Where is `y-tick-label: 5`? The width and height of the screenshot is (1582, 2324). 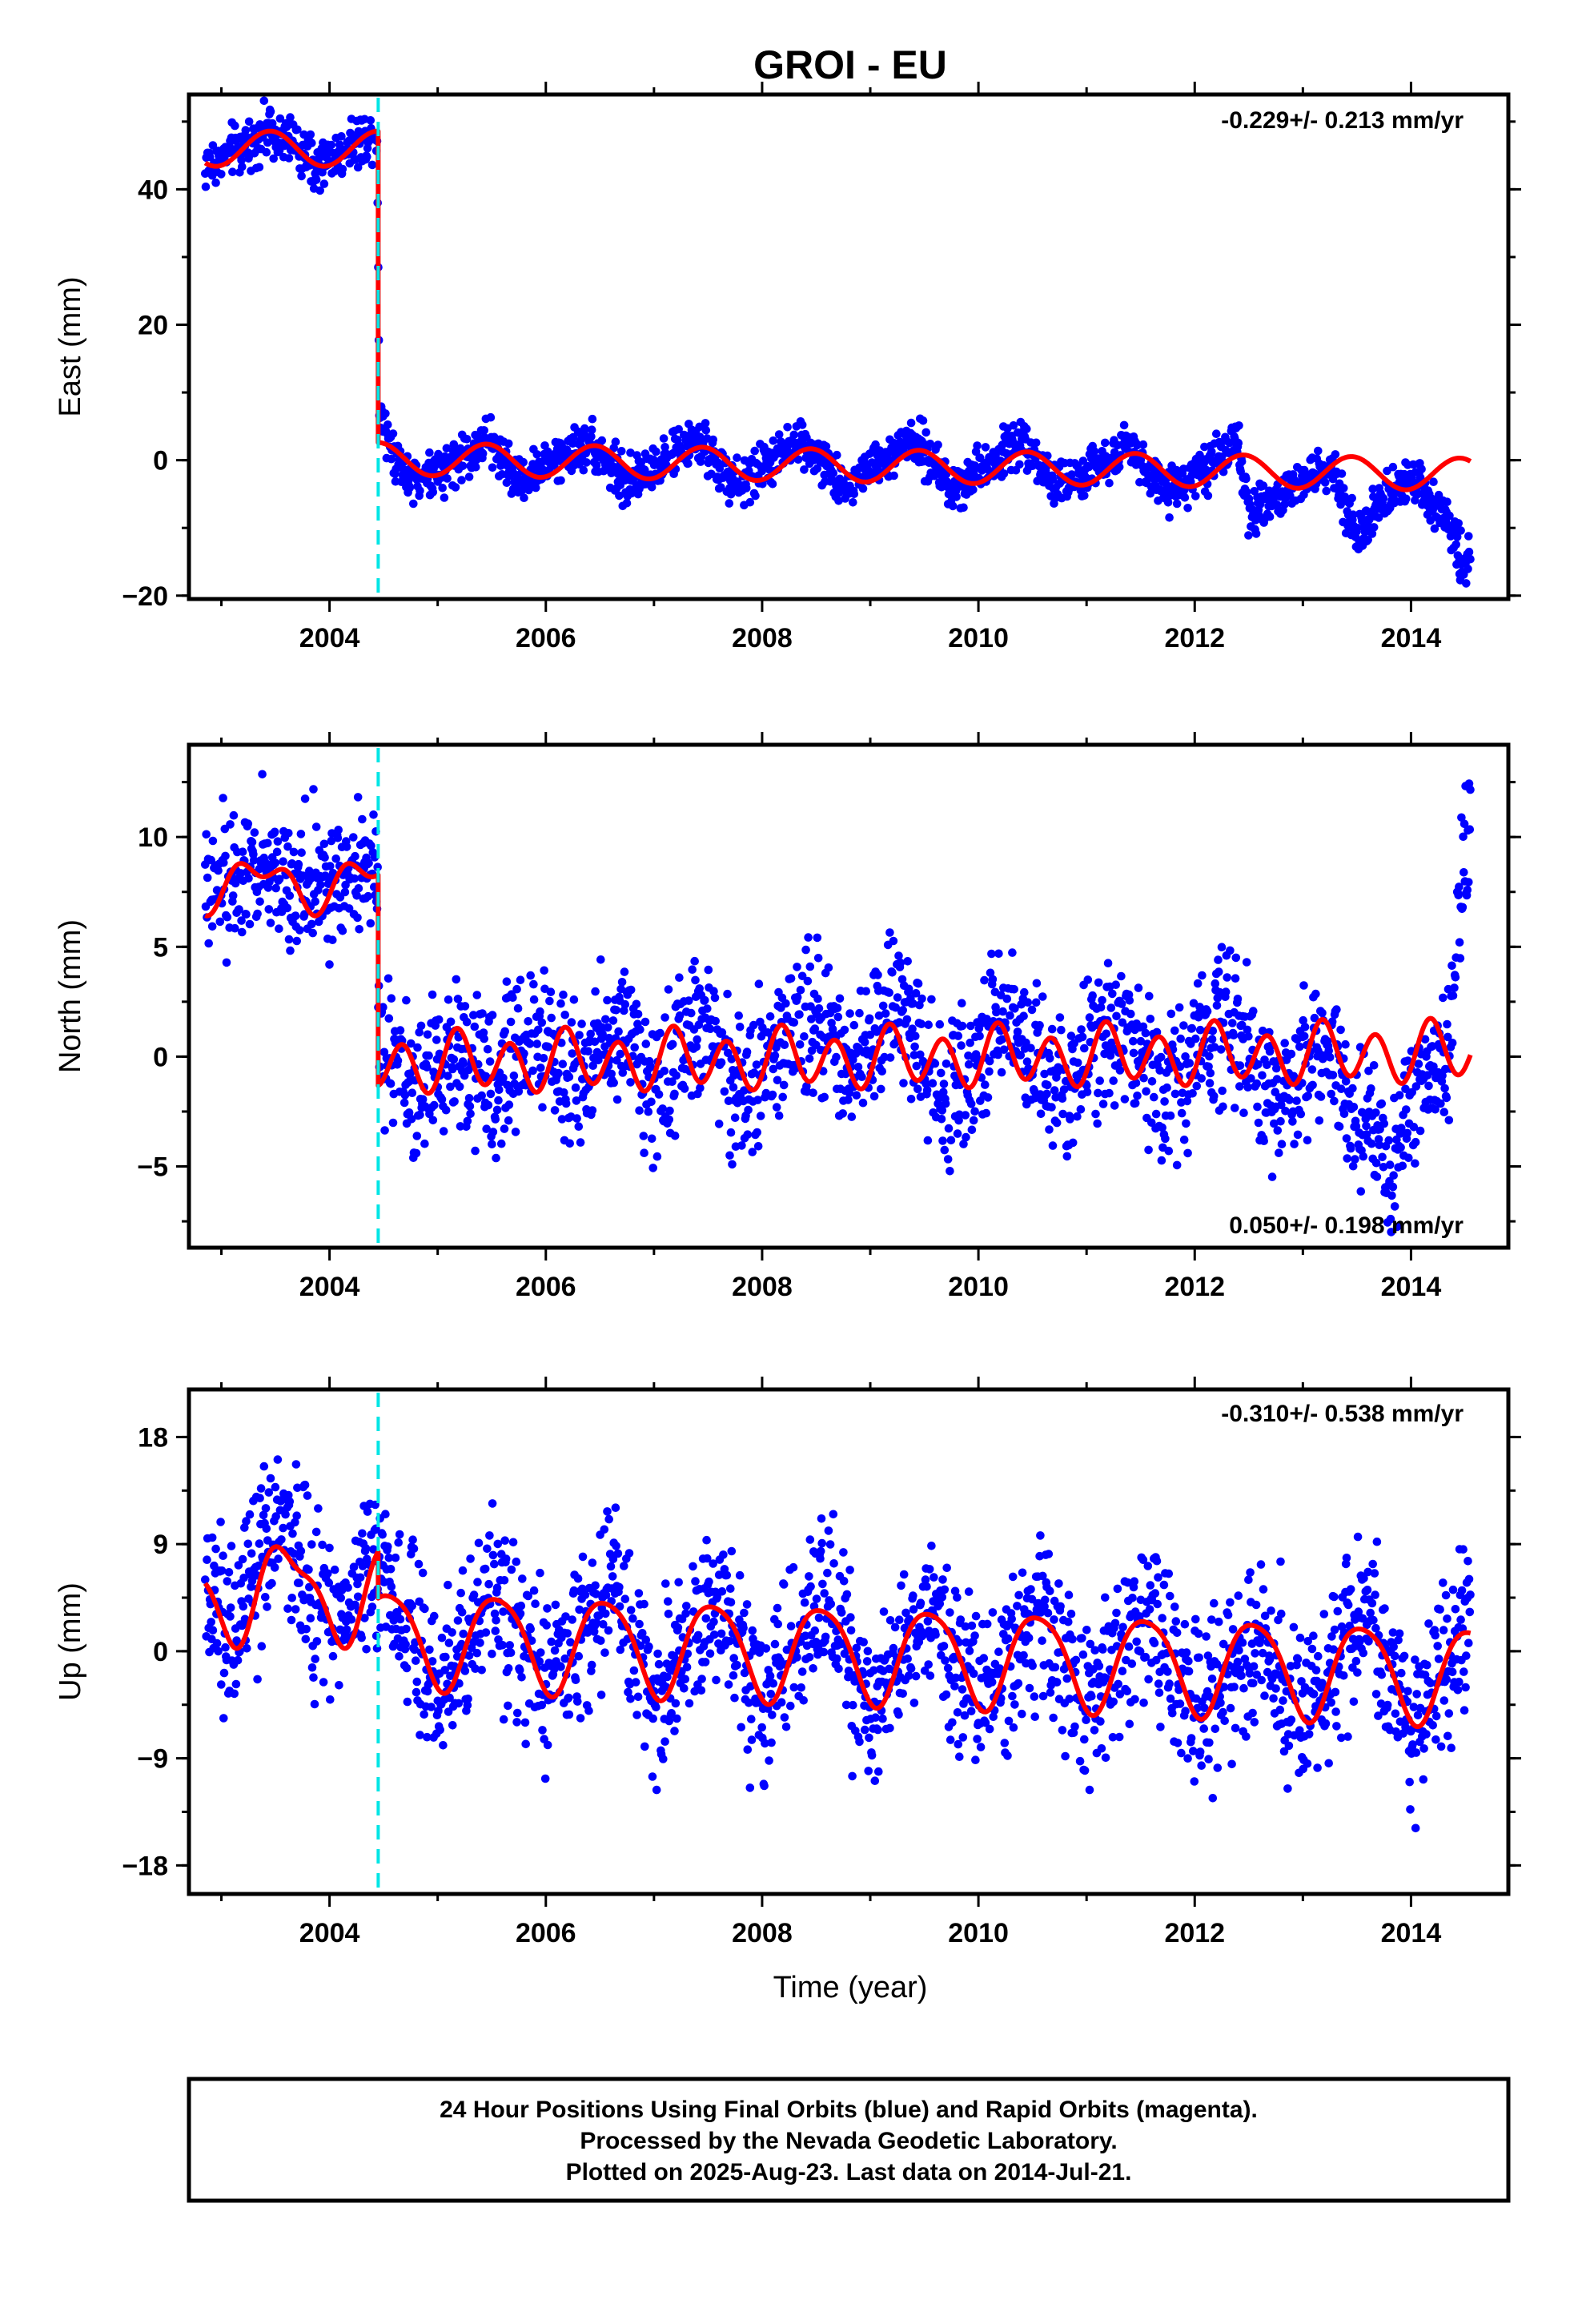 y-tick-label: 5 is located at coordinates (161, 947).